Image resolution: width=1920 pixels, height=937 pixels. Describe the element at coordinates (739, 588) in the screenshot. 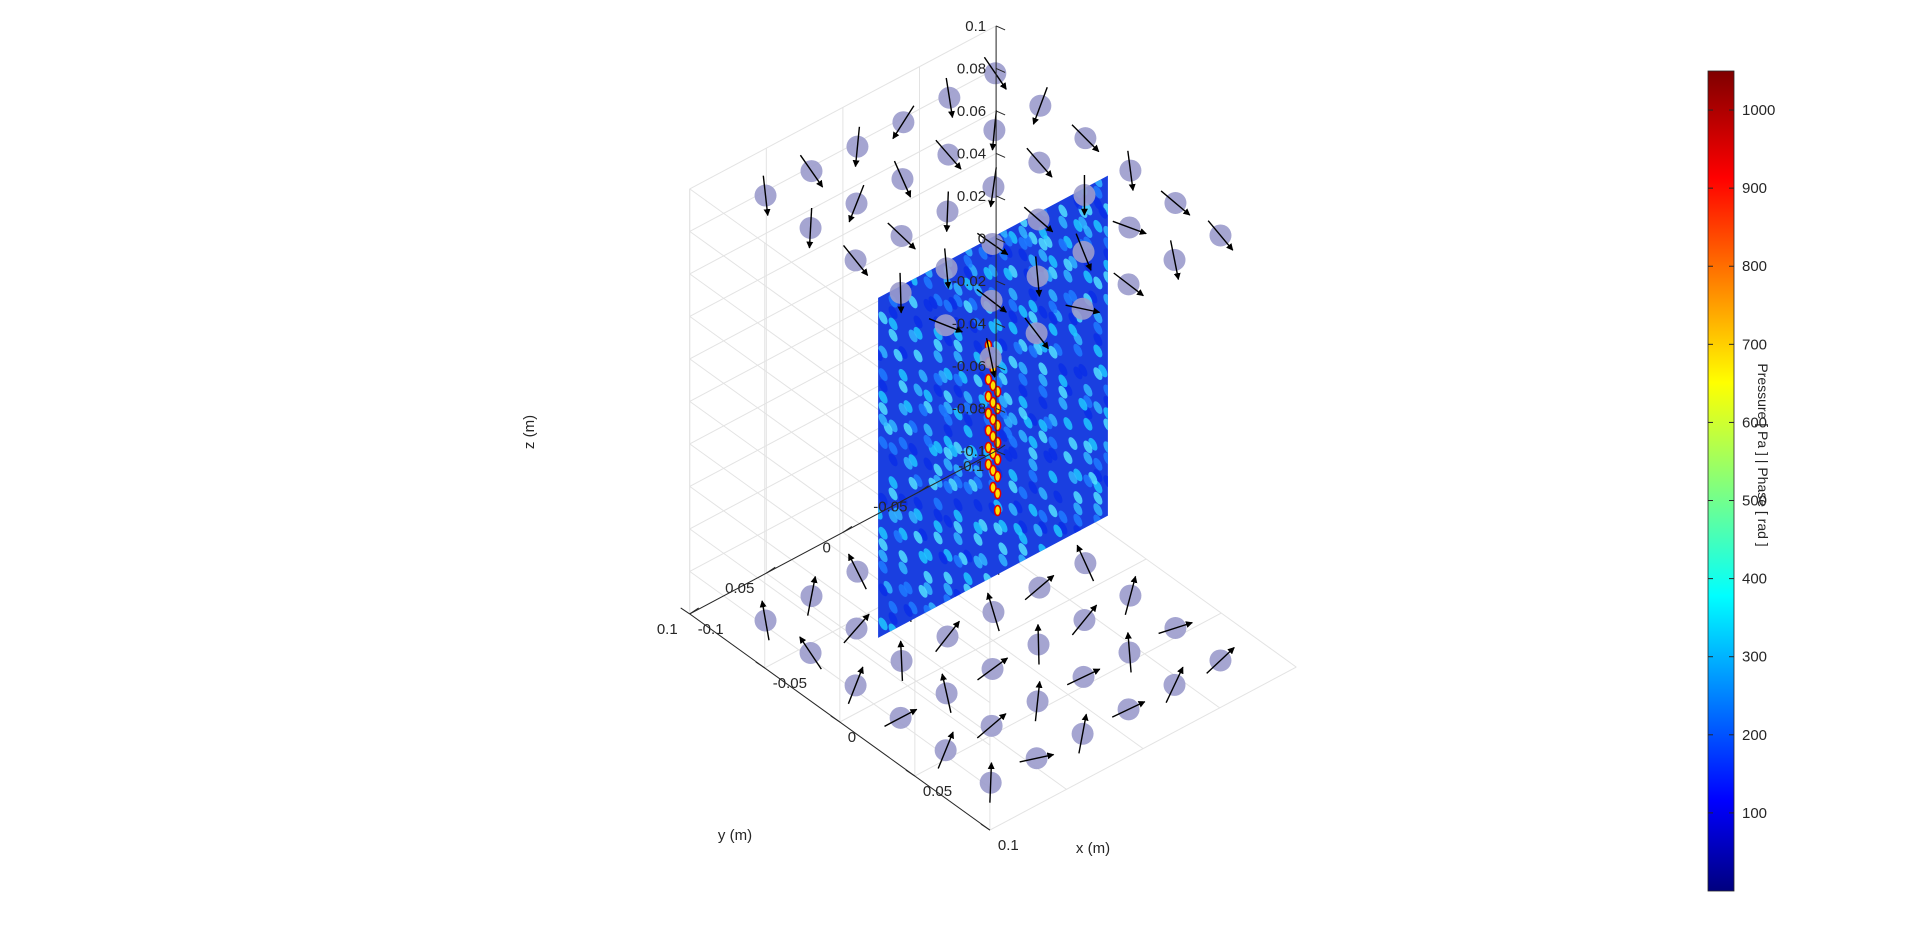

I see `y-tick-label: 0.05` at that location.